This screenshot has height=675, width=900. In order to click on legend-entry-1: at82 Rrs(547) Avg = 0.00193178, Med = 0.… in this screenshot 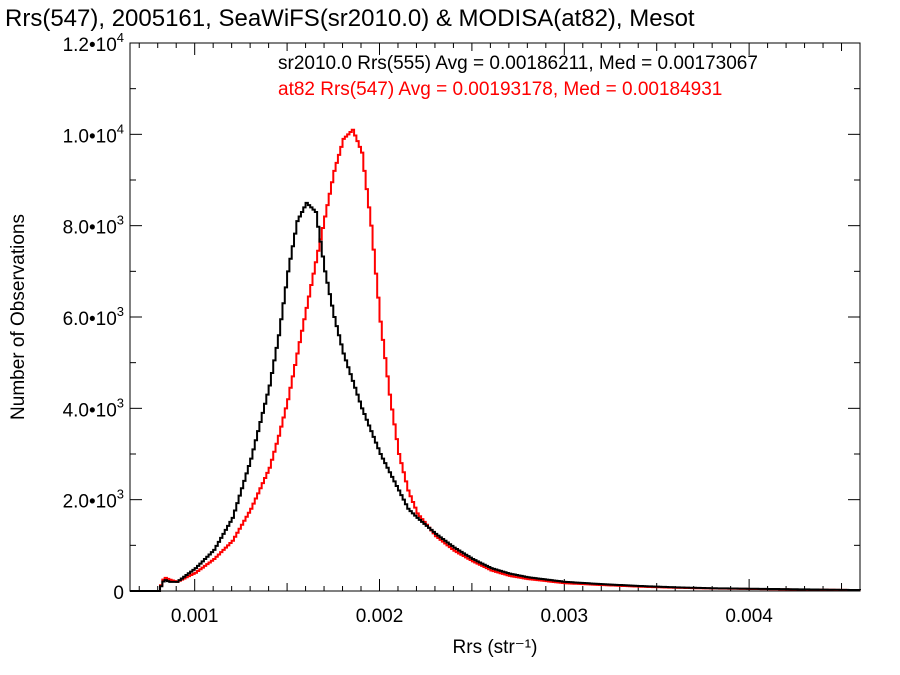, I will do `click(500, 89)`.